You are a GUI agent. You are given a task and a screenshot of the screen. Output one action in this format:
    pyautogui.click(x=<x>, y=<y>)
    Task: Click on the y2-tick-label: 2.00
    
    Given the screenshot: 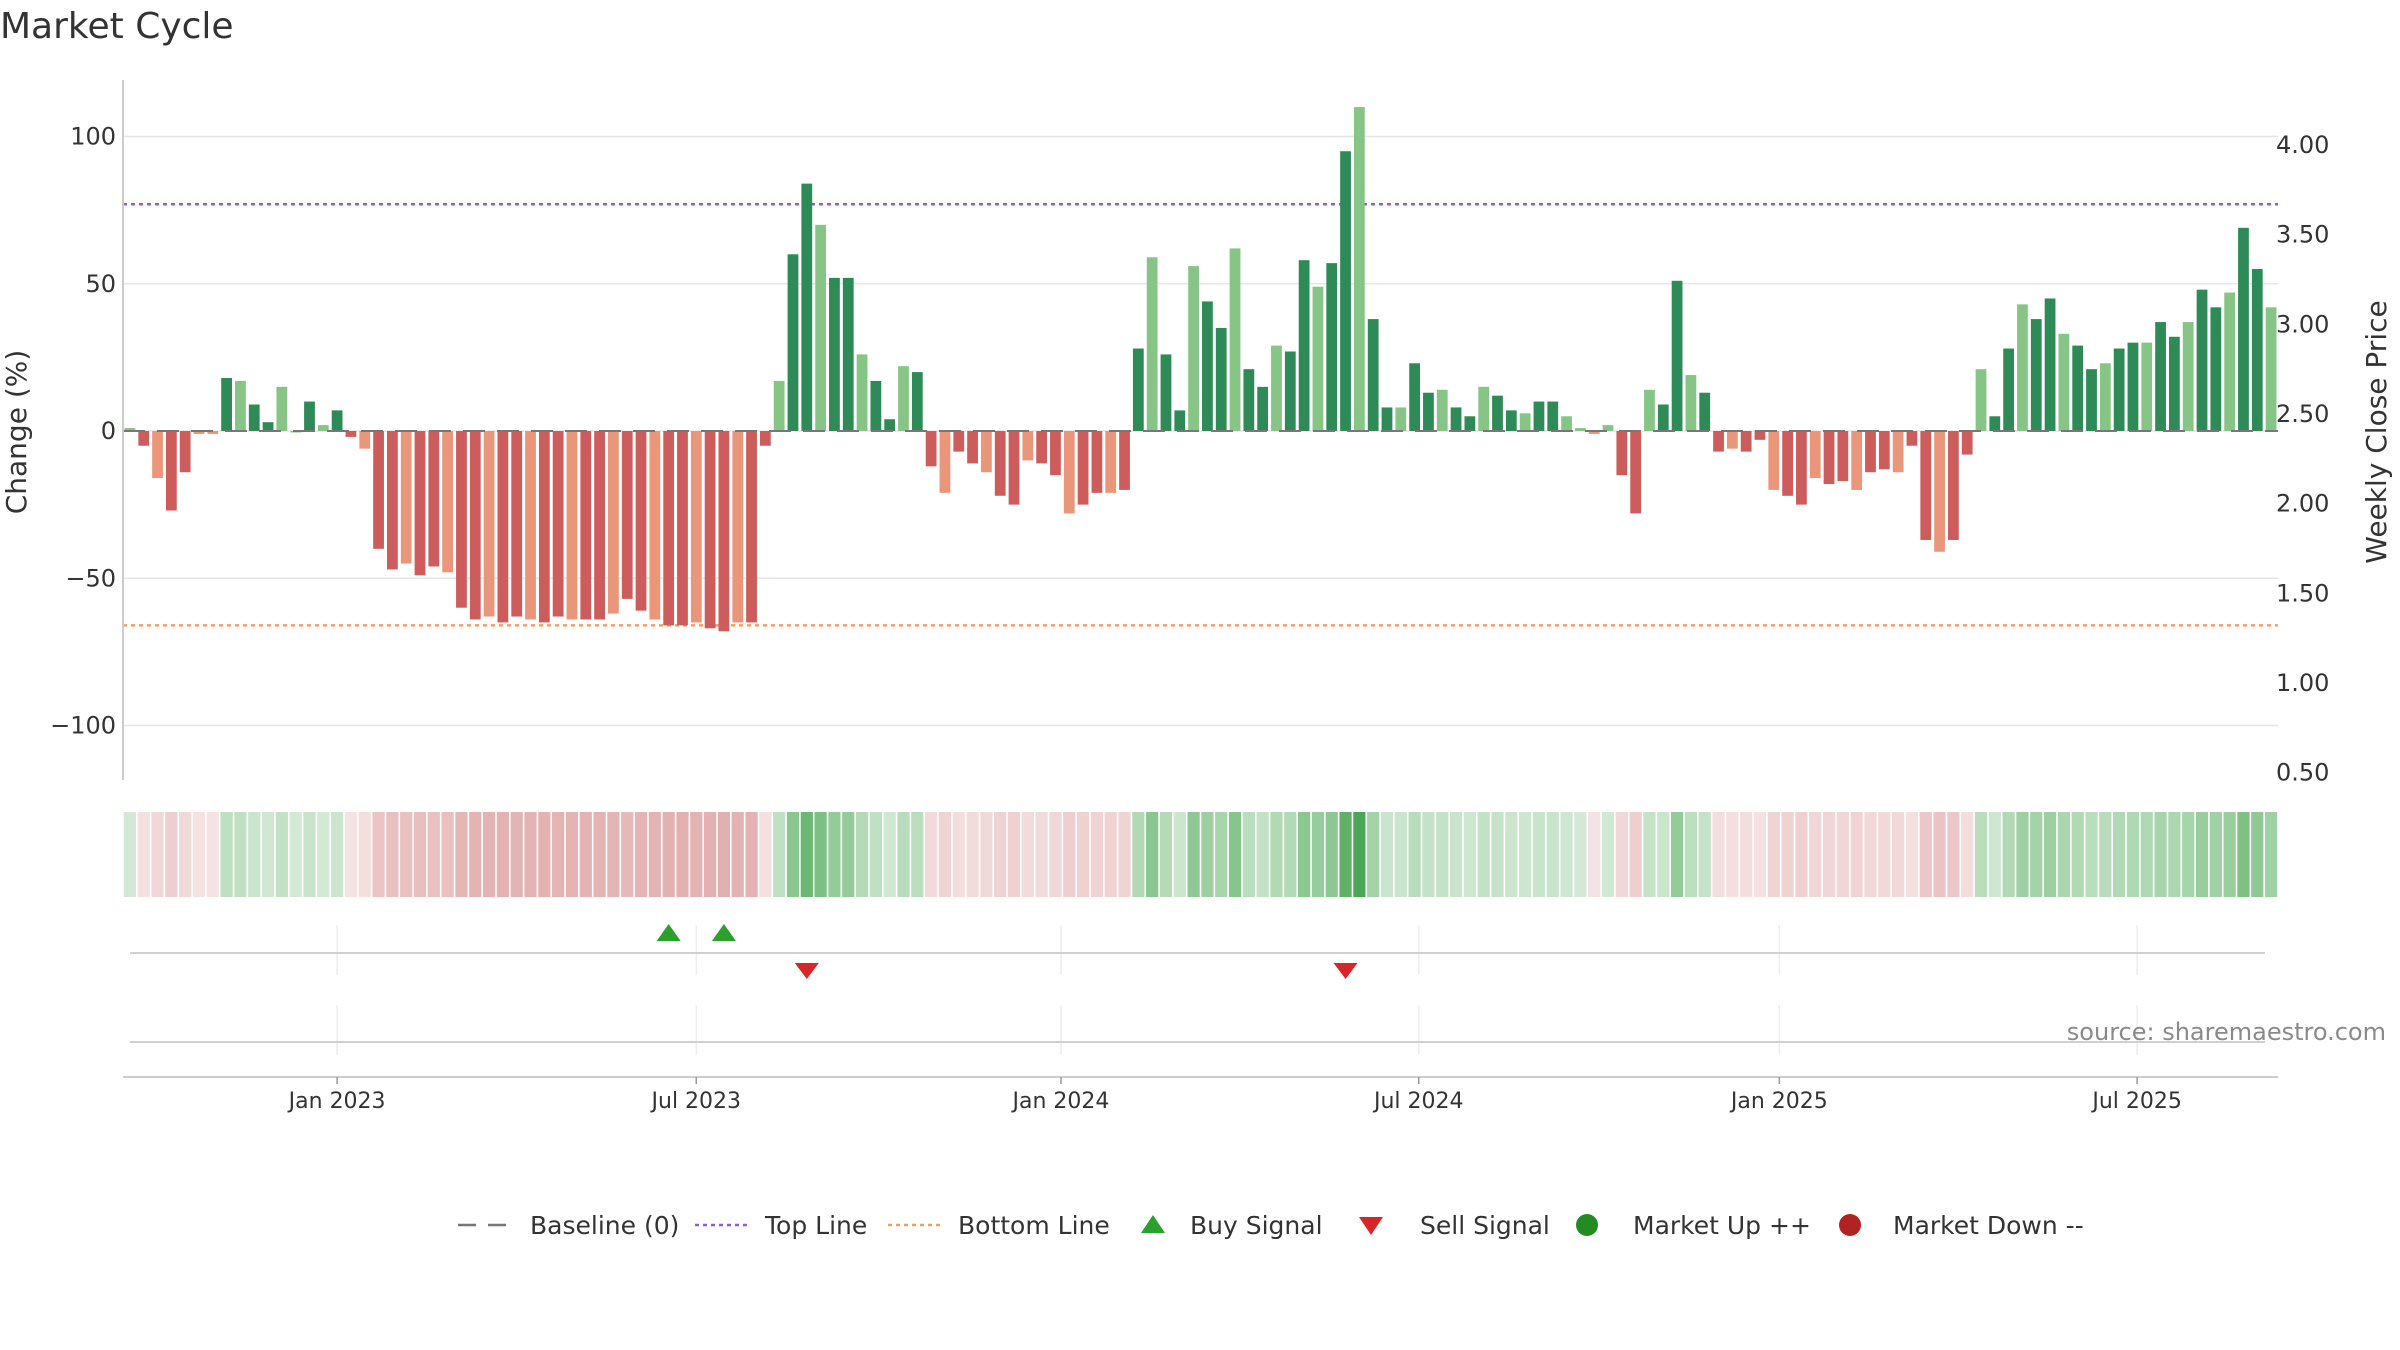 What is the action you would take?
    pyautogui.click(x=2302, y=504)
    